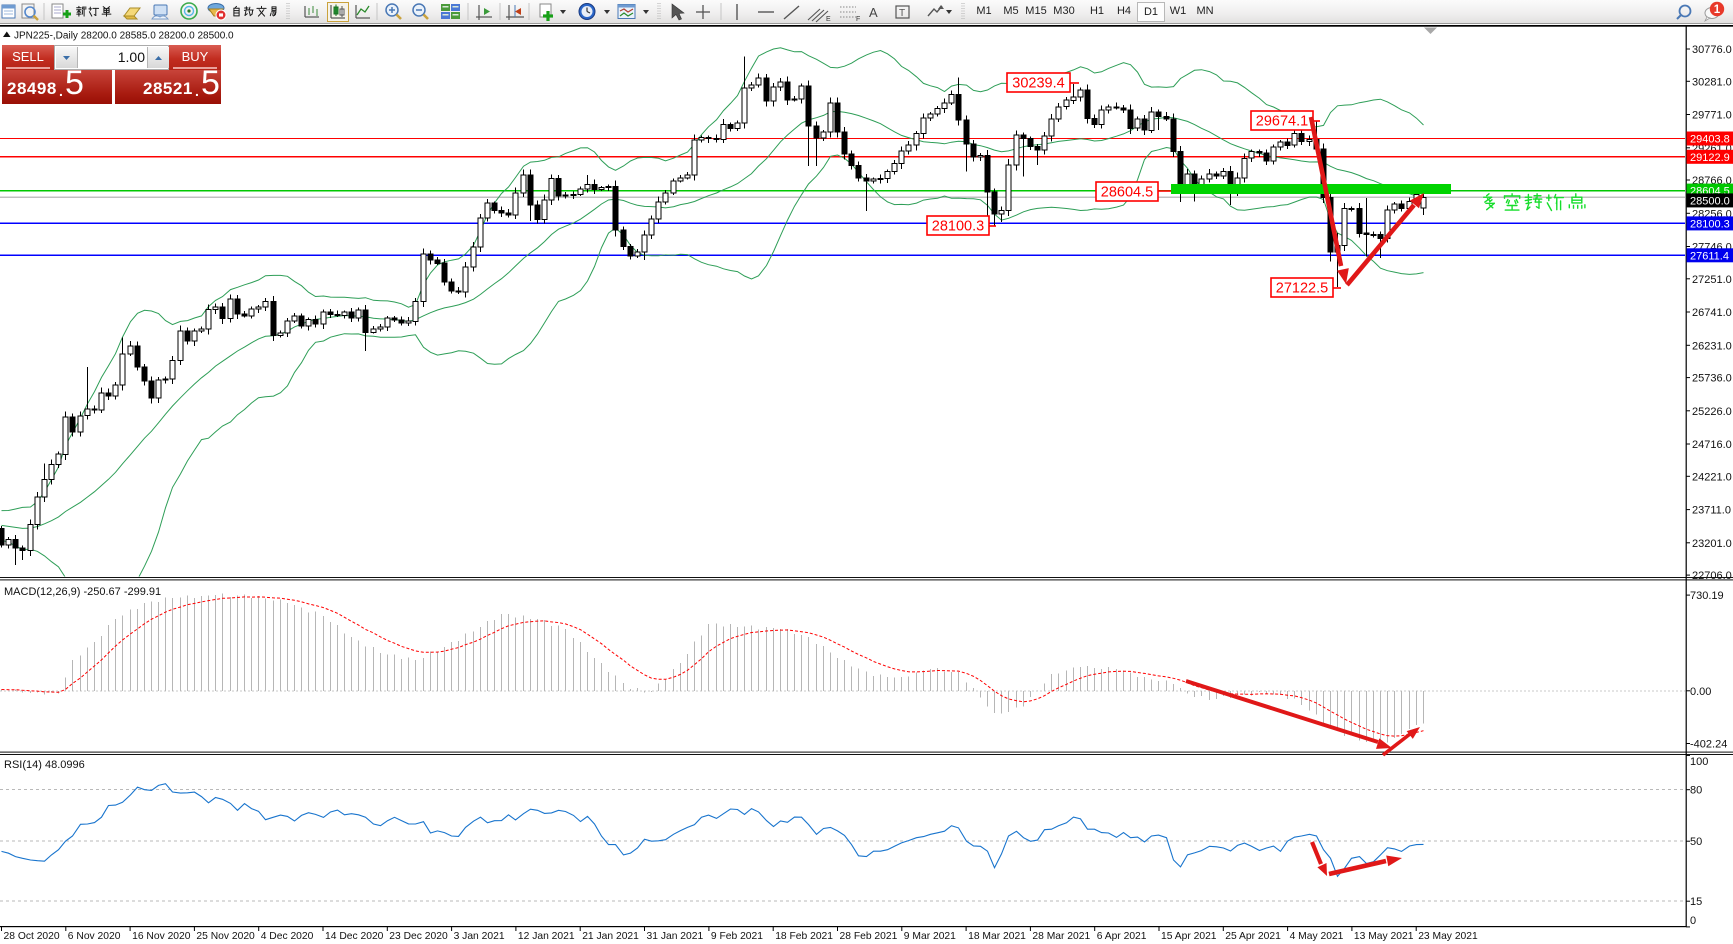 The image size is (1733, 944). I want to click on svg-text: 13 May 2021, so click(1384, 936).